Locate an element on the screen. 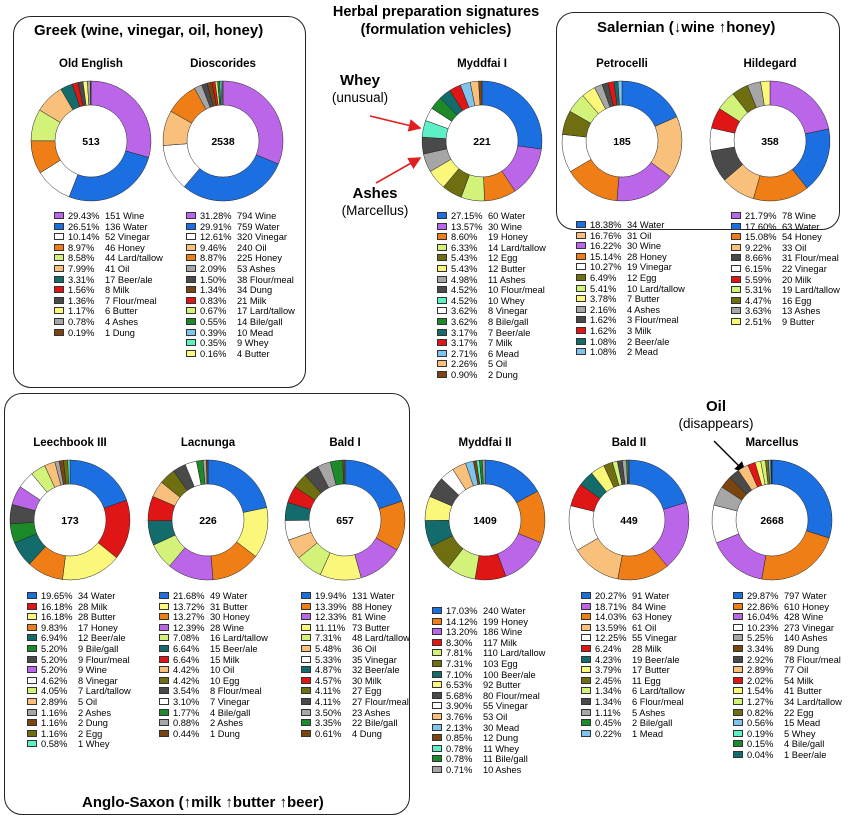  chart-dioscorides-slice-wine is located at coordinates (253, 122).